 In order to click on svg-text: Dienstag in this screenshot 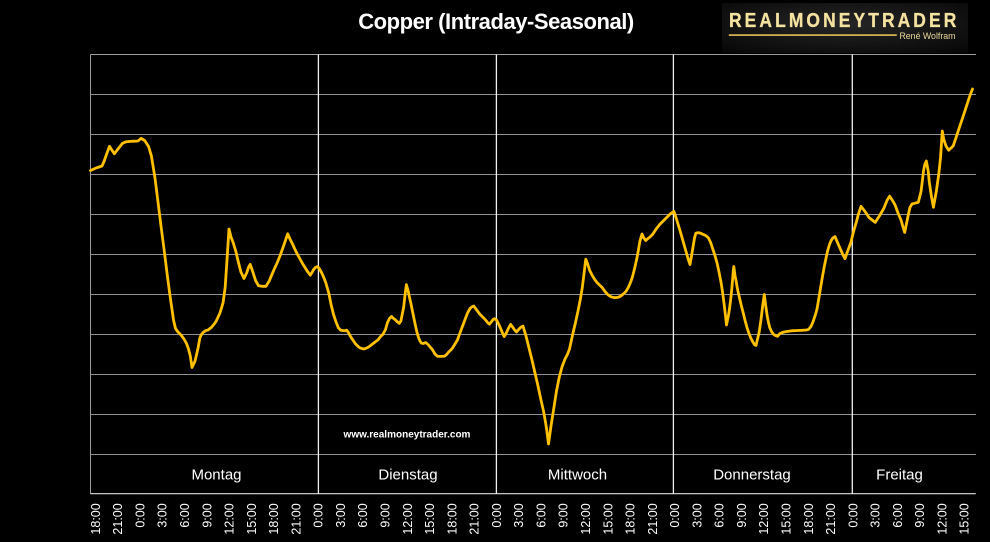, I will do `click(407, 475)`.